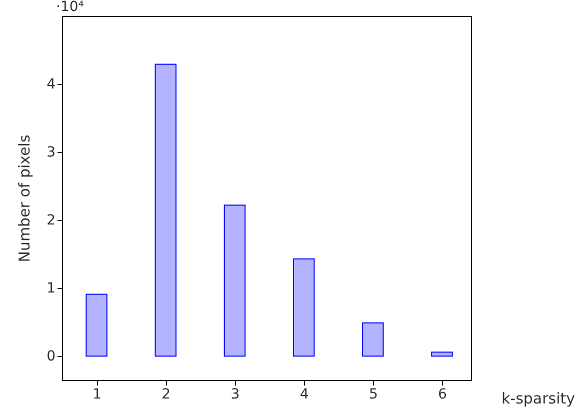 The height and width of the screenshot is (412, 584). I want to click on y-tick-label: 3, so click(51, 152).